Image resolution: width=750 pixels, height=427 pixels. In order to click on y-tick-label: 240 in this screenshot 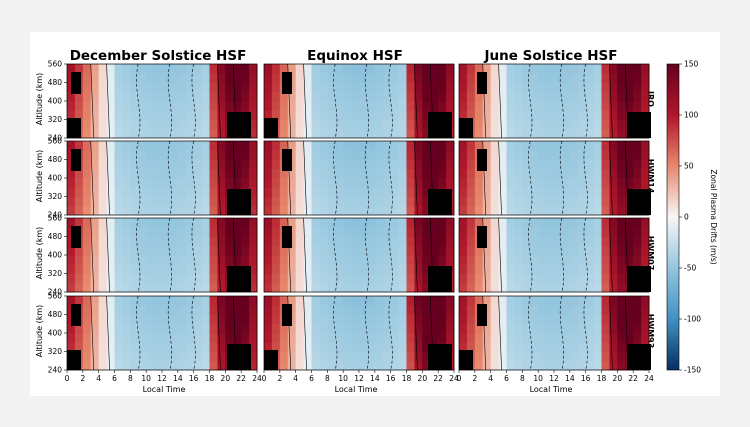, I will do `click(55, 215)`.